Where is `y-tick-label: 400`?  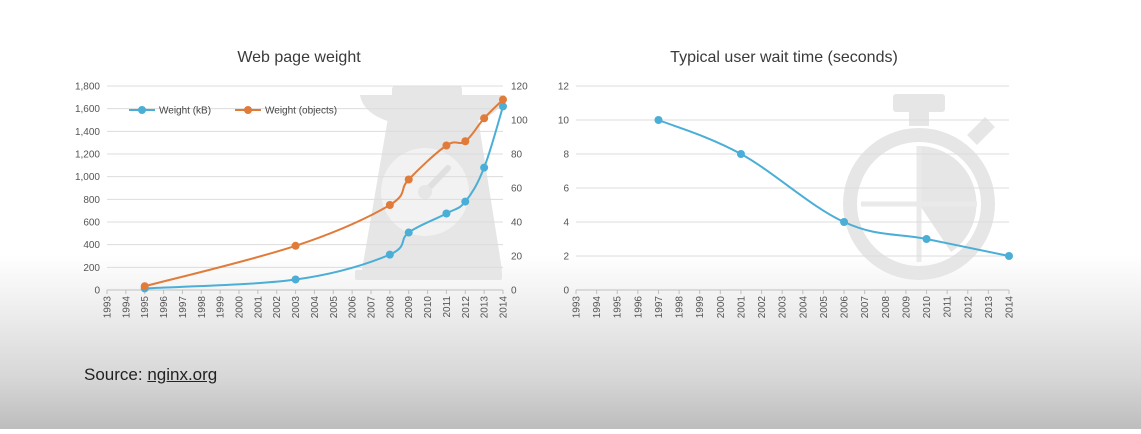
y-tick-label: 400 is located at coordinates (91, 245).